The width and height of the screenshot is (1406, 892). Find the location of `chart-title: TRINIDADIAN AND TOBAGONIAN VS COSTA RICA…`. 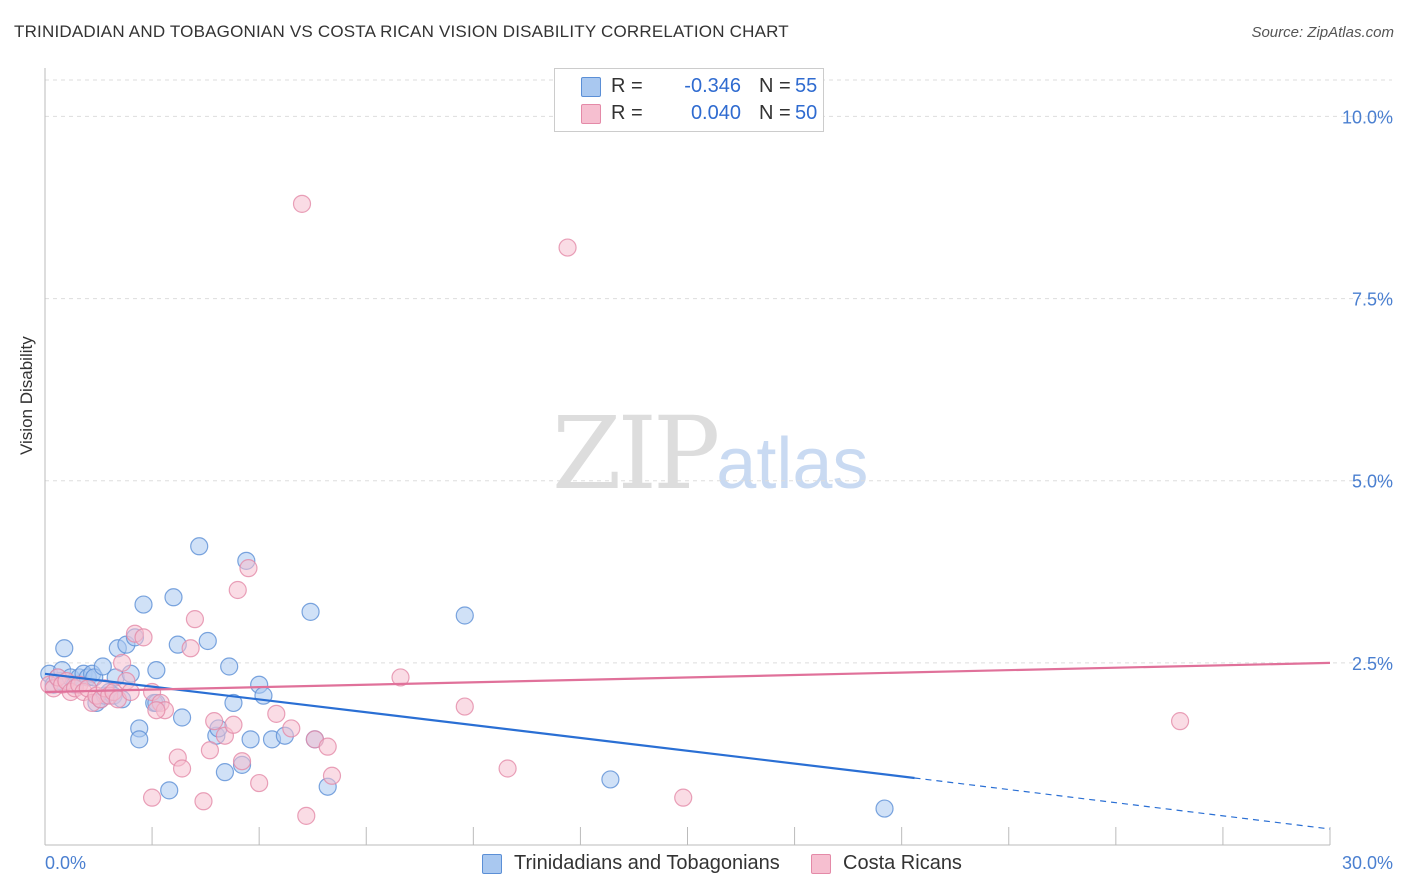

chart-title: TRINIDADIAN AND TOBAGONIAN VS COSTA RICA… is located at coordinates (401, 31).